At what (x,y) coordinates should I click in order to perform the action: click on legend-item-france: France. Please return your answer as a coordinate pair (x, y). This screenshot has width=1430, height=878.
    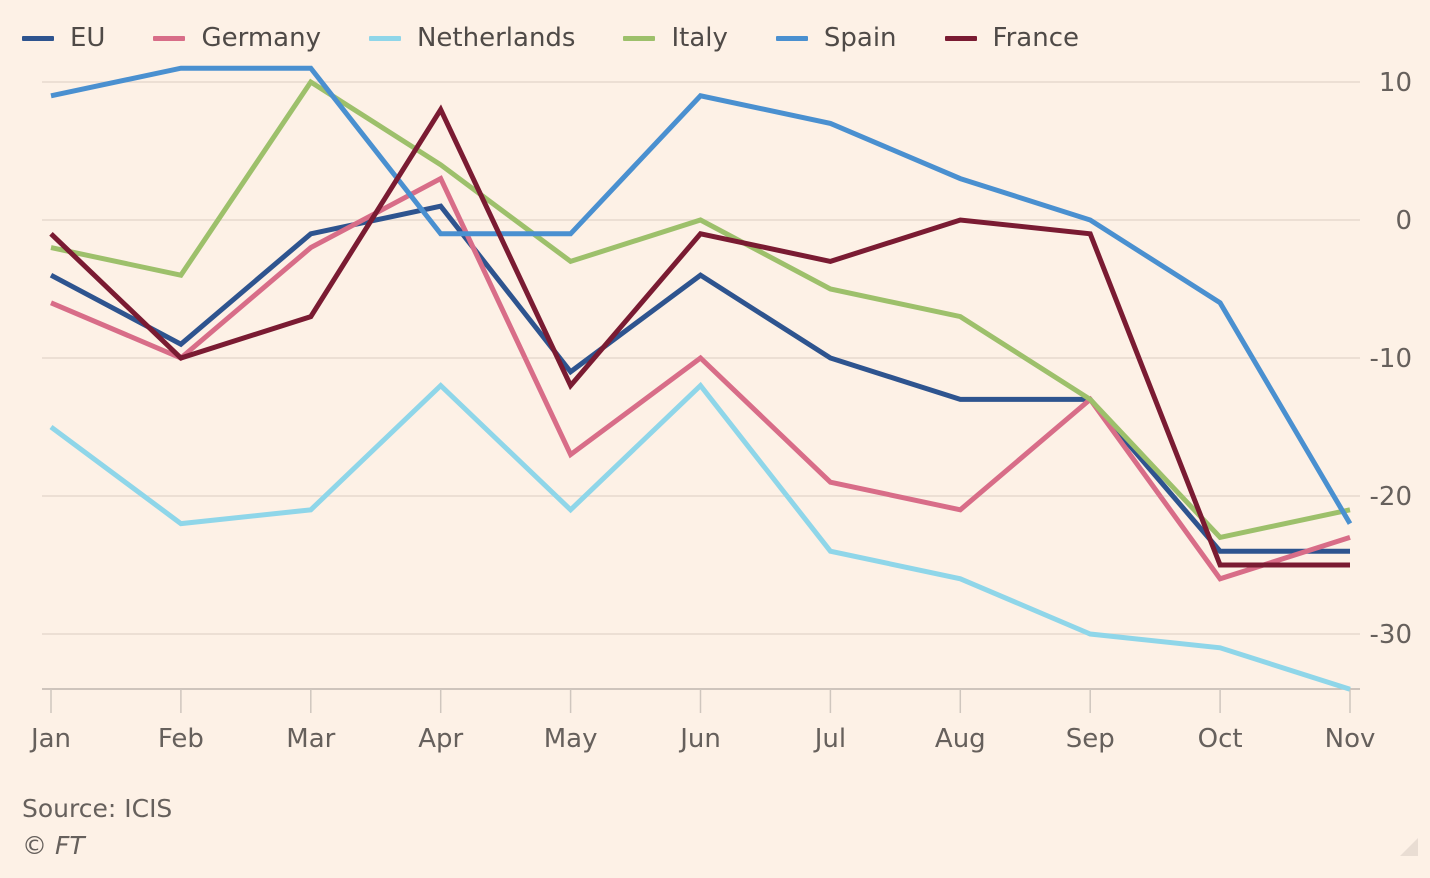
    Looking at the image, I should click on (1012, 38).